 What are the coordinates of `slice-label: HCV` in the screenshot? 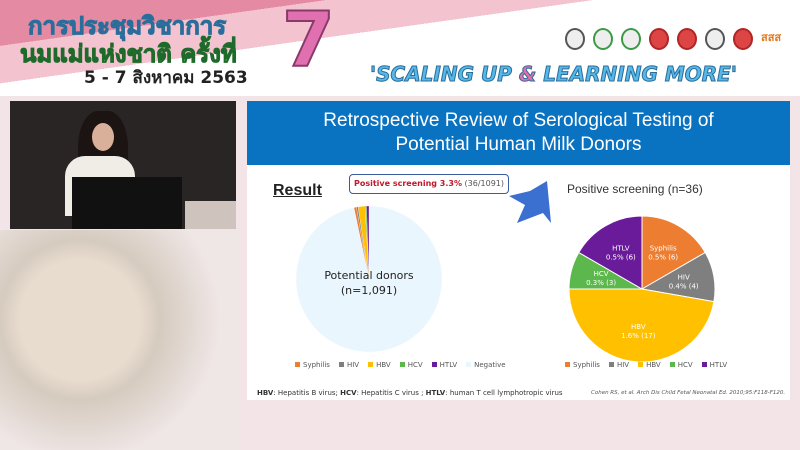 It's located at (601, 274).